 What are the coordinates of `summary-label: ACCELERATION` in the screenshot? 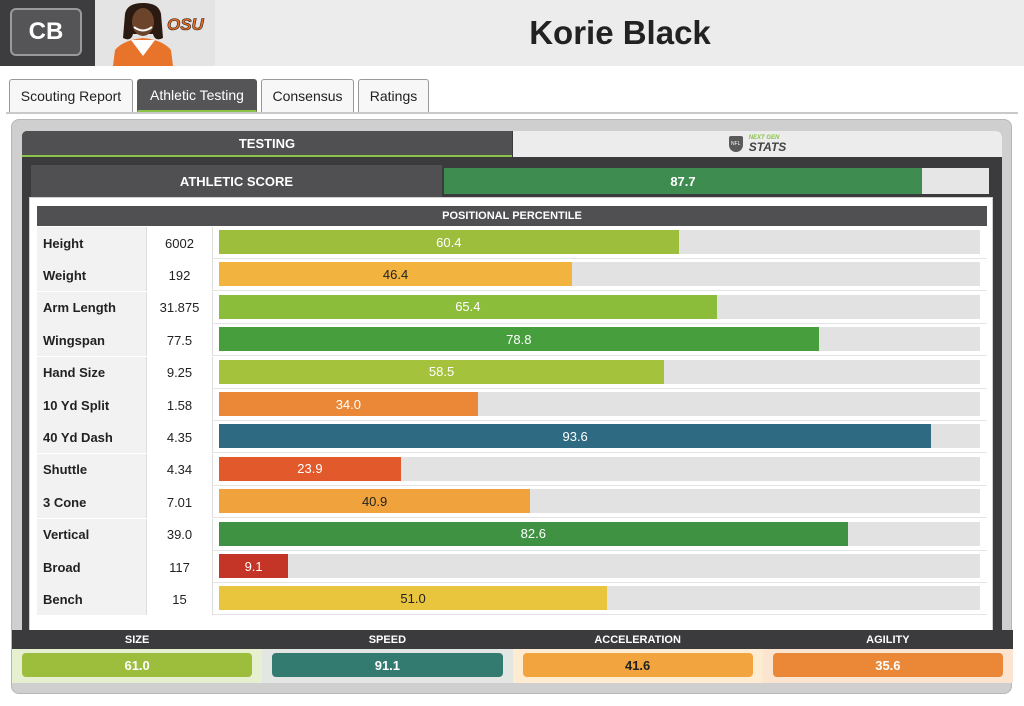 It's located at (637, 639).